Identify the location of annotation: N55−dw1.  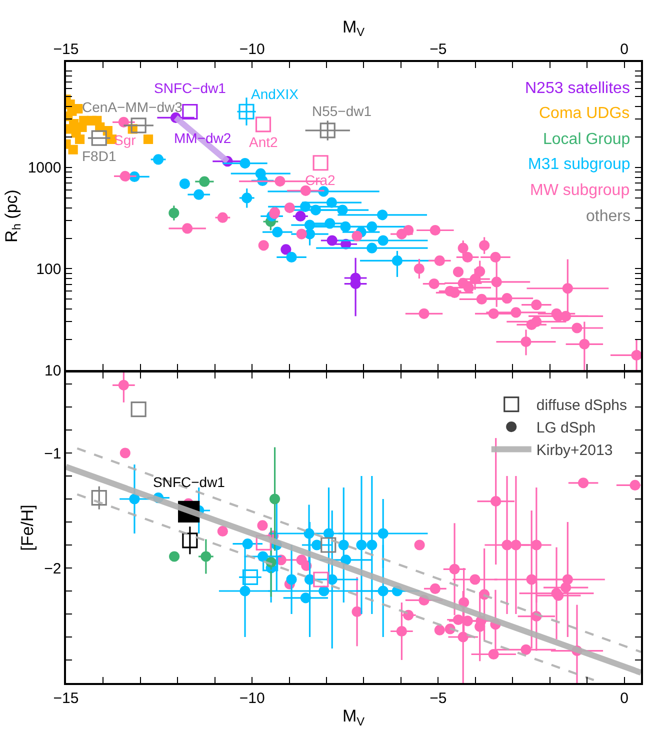
(342, 111).